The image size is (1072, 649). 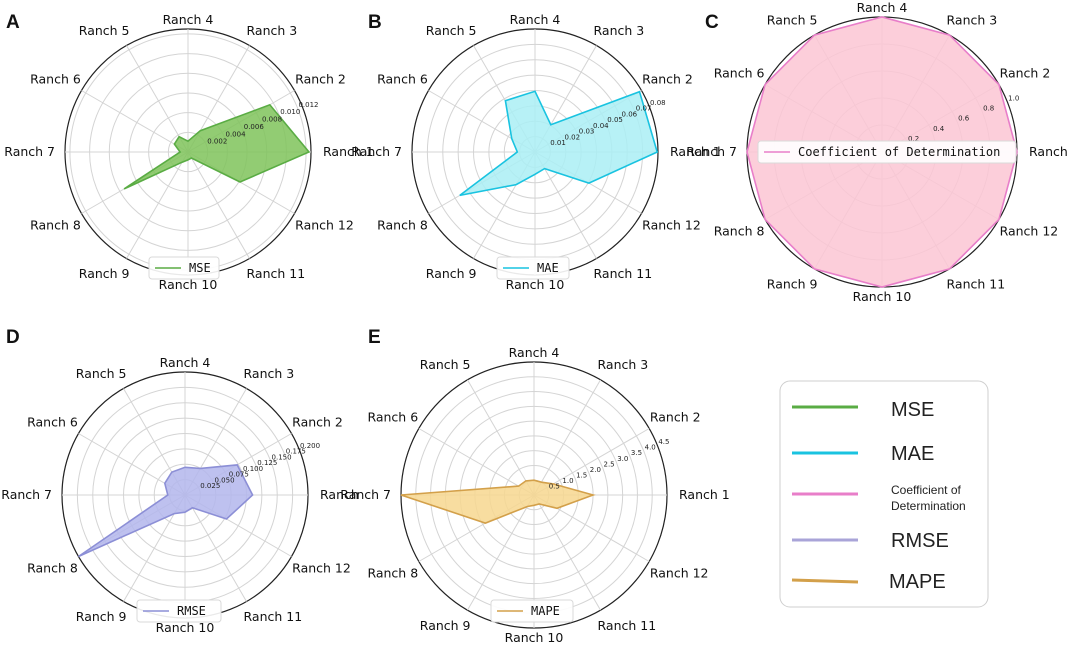 What do you see at coordinates (917, 582) in the screenshot?
I see `key-legend-label-mape: MAPE` at bounding box center [917, 582].